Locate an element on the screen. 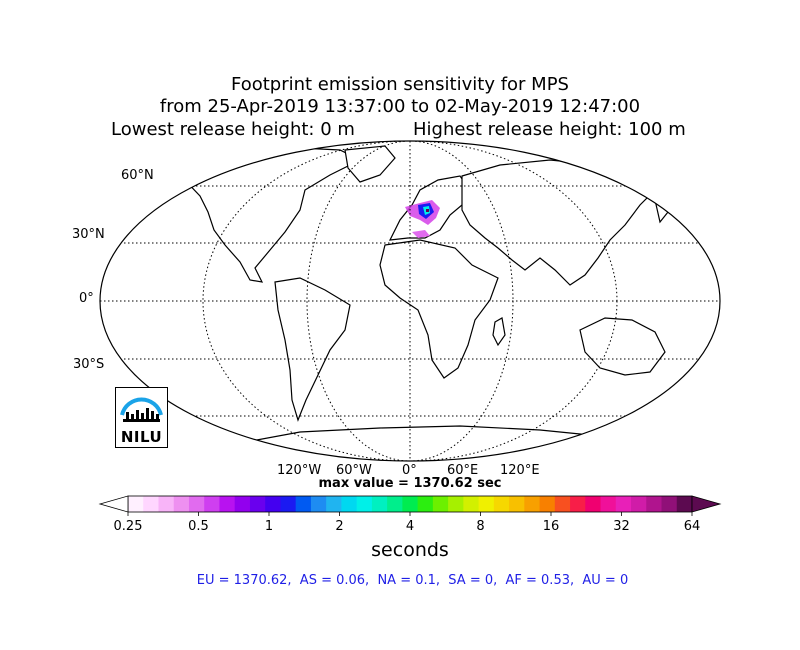 The height and width of the screenshot is (650, 800). nilu-logo: NILU is located at coordinates (141, 417).